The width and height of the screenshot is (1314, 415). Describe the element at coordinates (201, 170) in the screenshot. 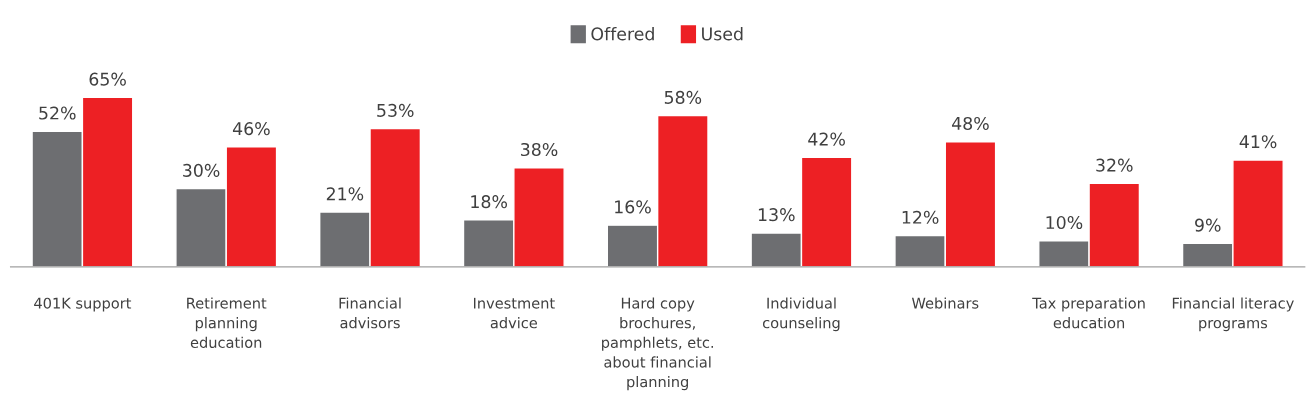

I see `data-label: 30%` at that location.